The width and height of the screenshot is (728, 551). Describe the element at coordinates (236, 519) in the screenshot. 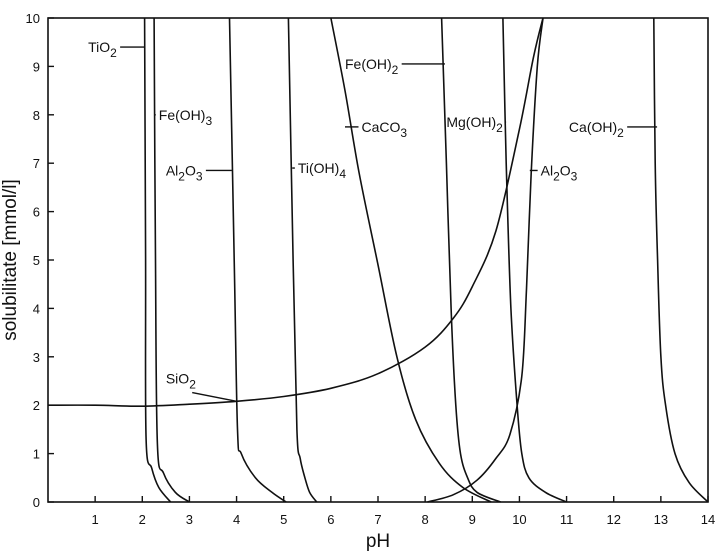

I see `x-tick-label: 4` at that location.